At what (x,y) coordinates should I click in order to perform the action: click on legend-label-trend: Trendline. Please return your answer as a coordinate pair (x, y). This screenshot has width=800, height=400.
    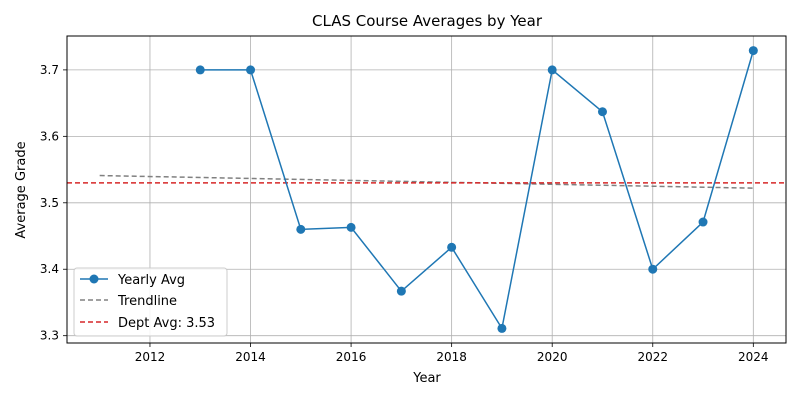
    Looking at the image, I should click on (147, 301).